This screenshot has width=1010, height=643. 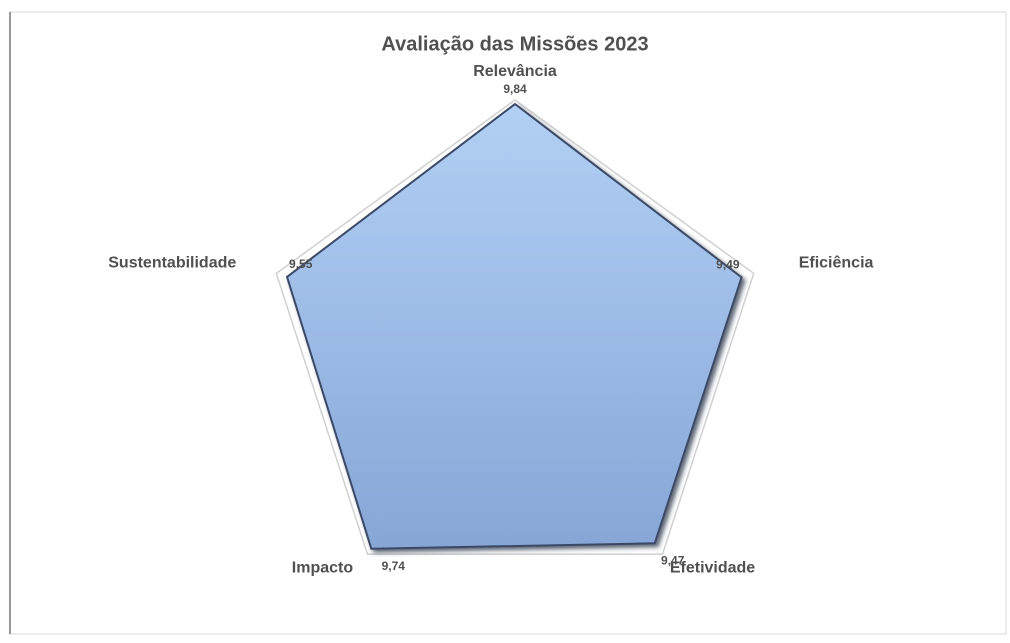 I want to click on value-label: 9,74, so click(x=394, y=566).